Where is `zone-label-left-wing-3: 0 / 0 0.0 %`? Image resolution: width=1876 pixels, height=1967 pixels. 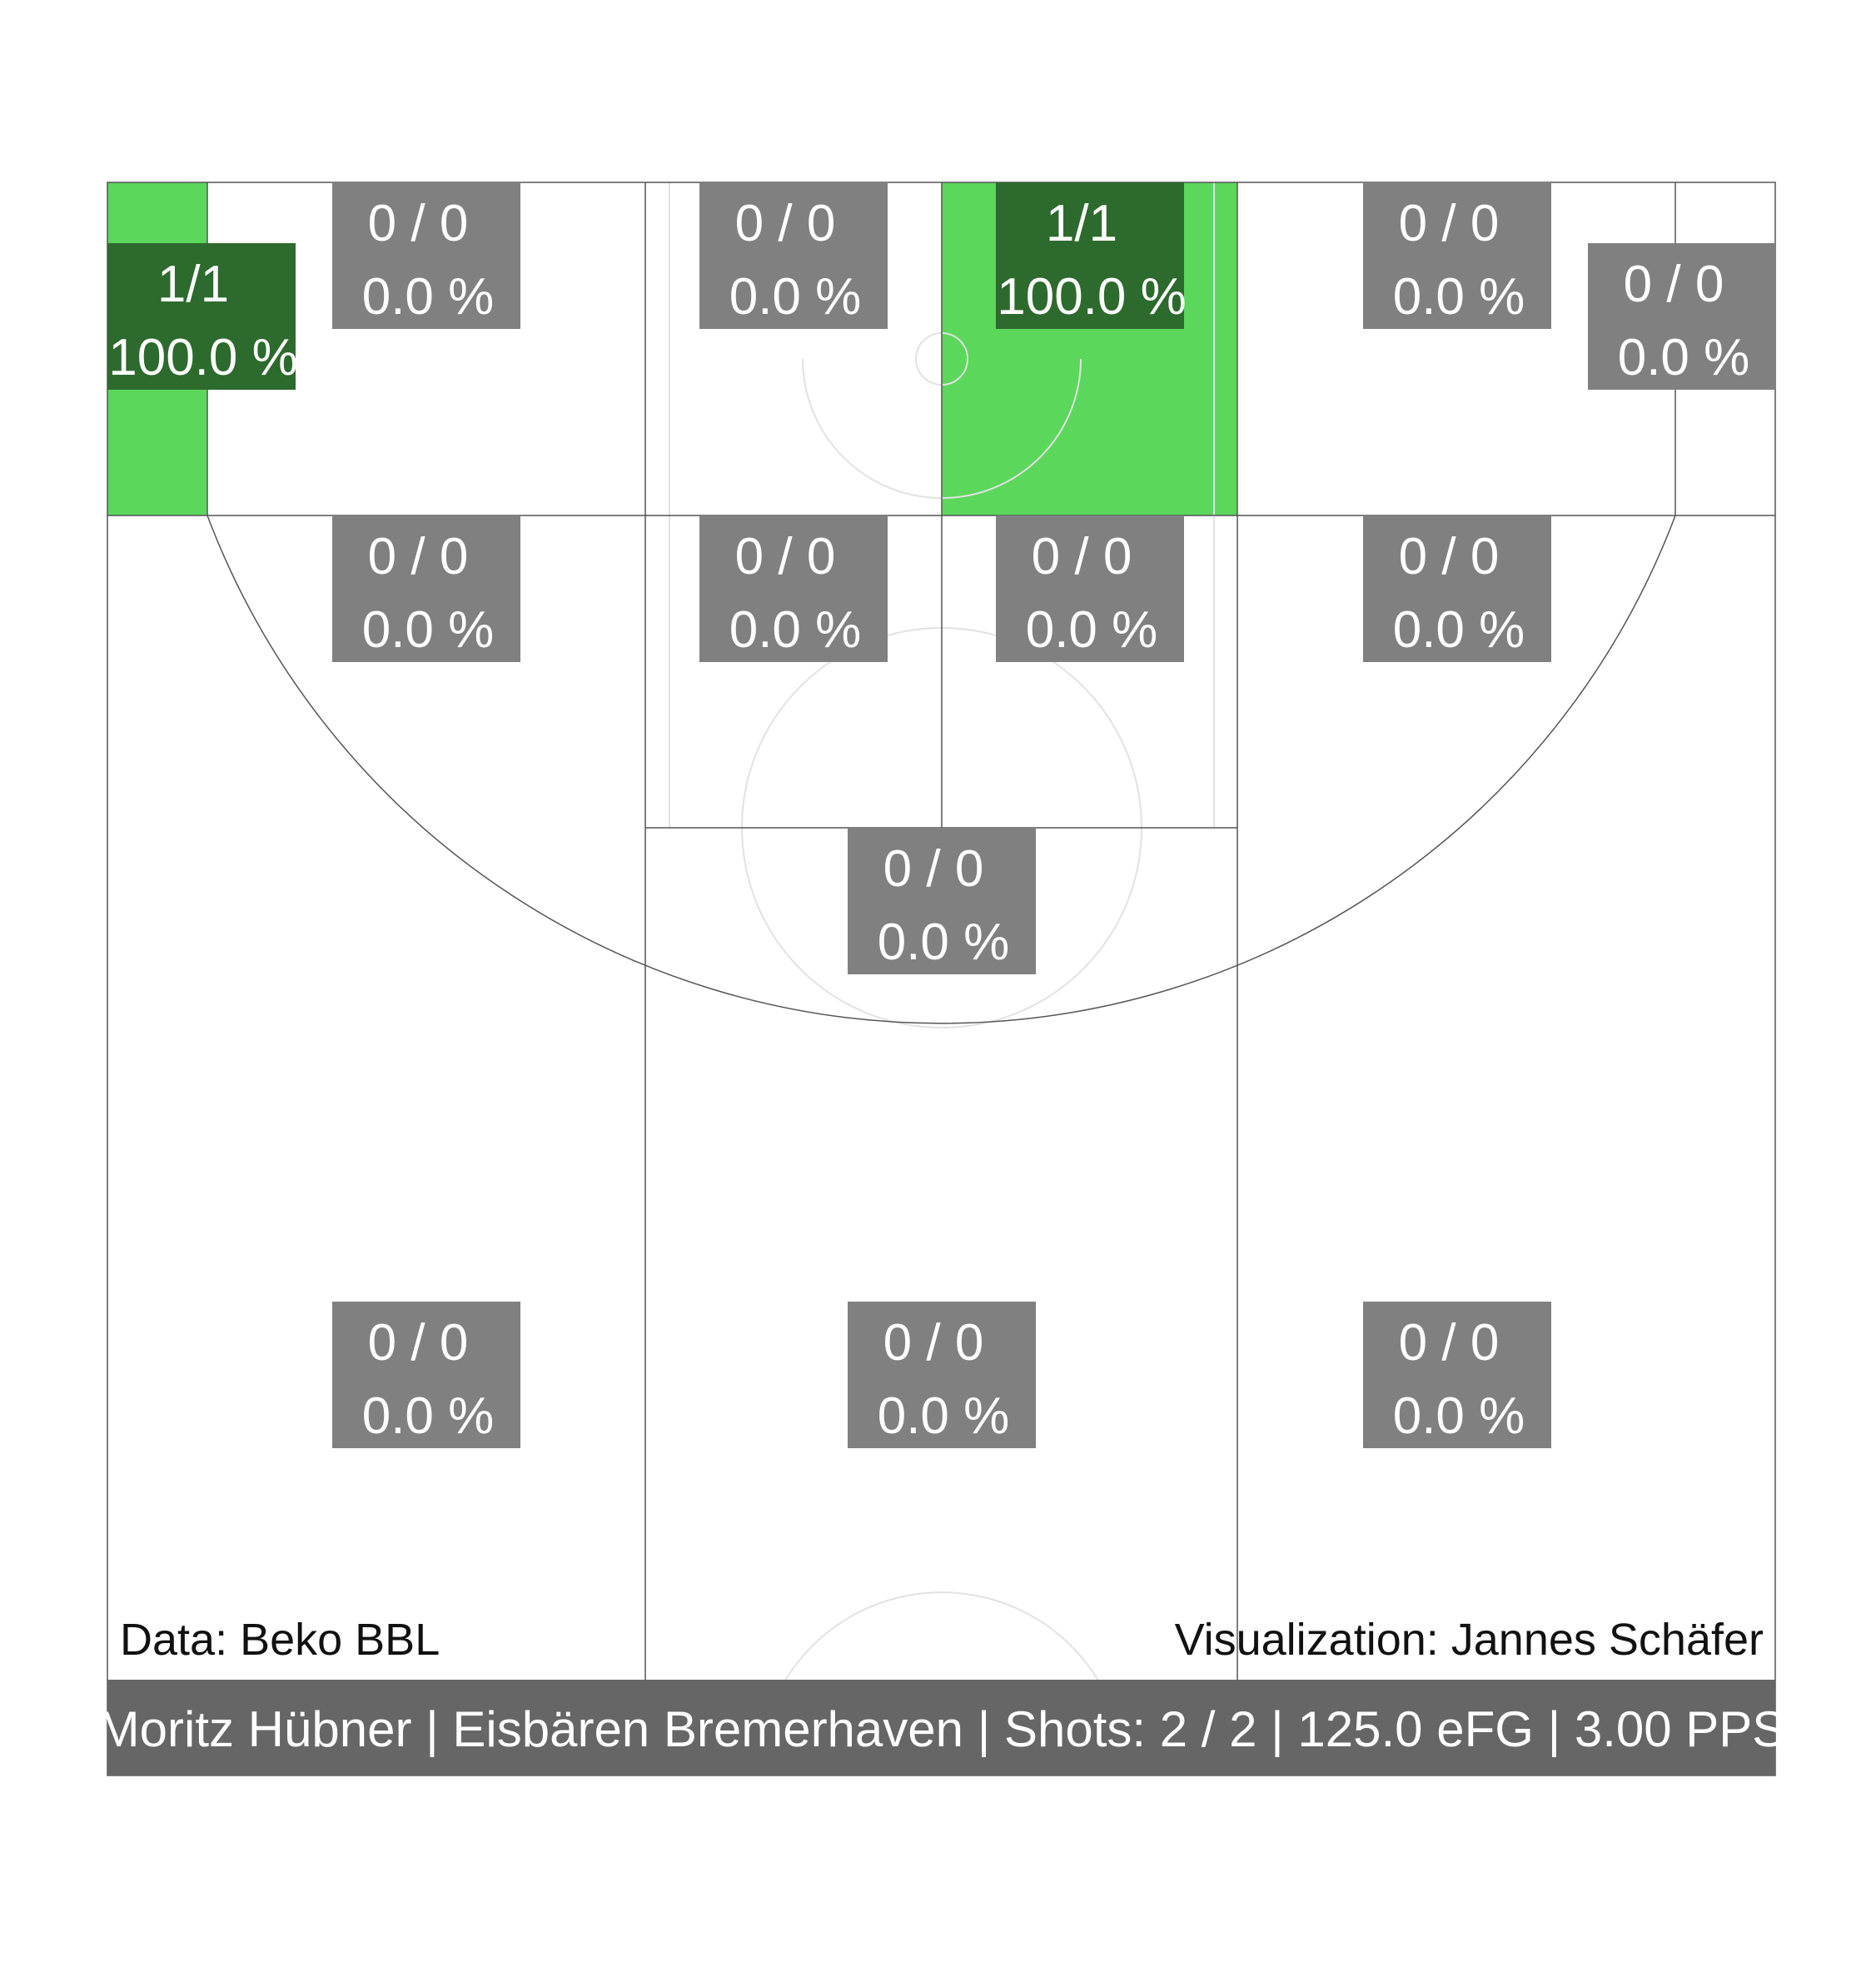
zone-label-left-wing-3: 0 / 0 0.0 % is located at coordinates (426, 1375).